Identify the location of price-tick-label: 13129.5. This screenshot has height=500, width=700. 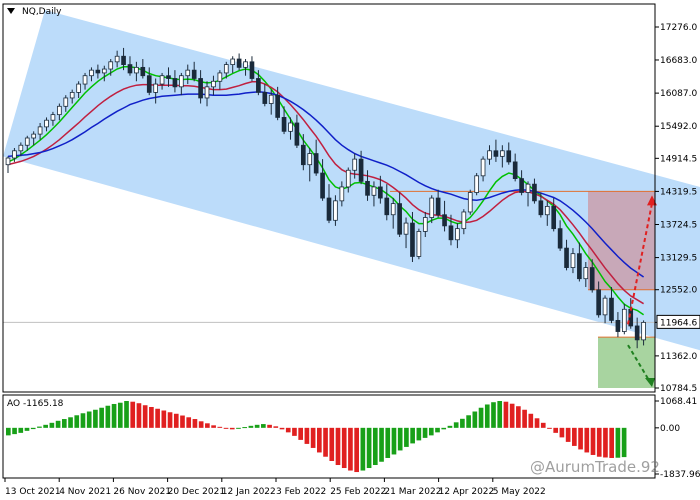
(678, 259).